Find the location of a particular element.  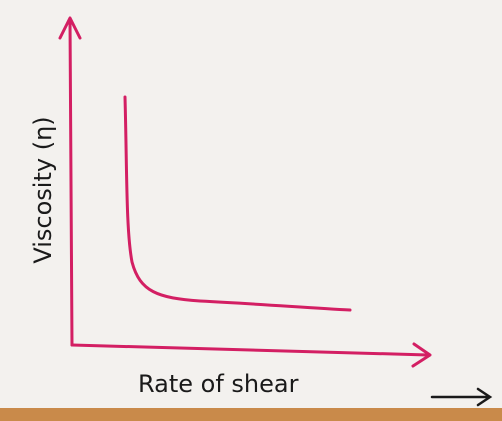

x-axis-label: Rate of shear is located at coordinates (218, 384).